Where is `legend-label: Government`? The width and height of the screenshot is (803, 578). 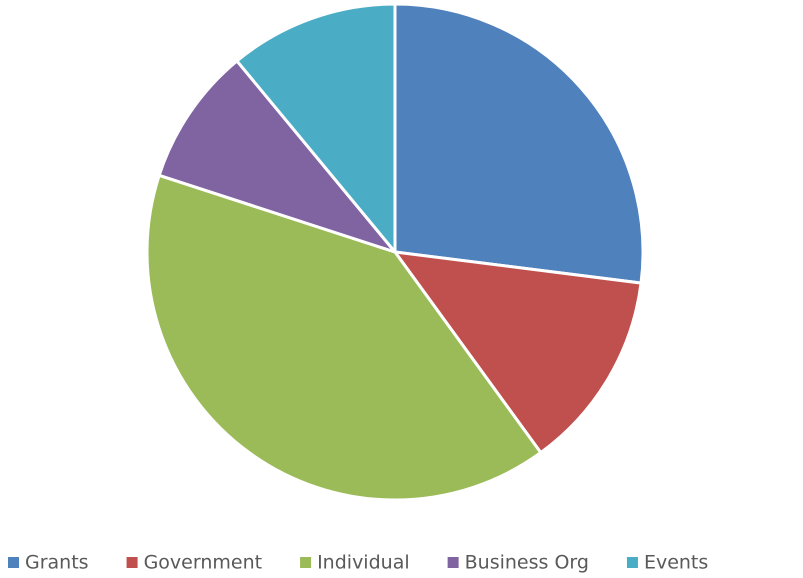
legend-label: Government is located at coordinates (203, 563).